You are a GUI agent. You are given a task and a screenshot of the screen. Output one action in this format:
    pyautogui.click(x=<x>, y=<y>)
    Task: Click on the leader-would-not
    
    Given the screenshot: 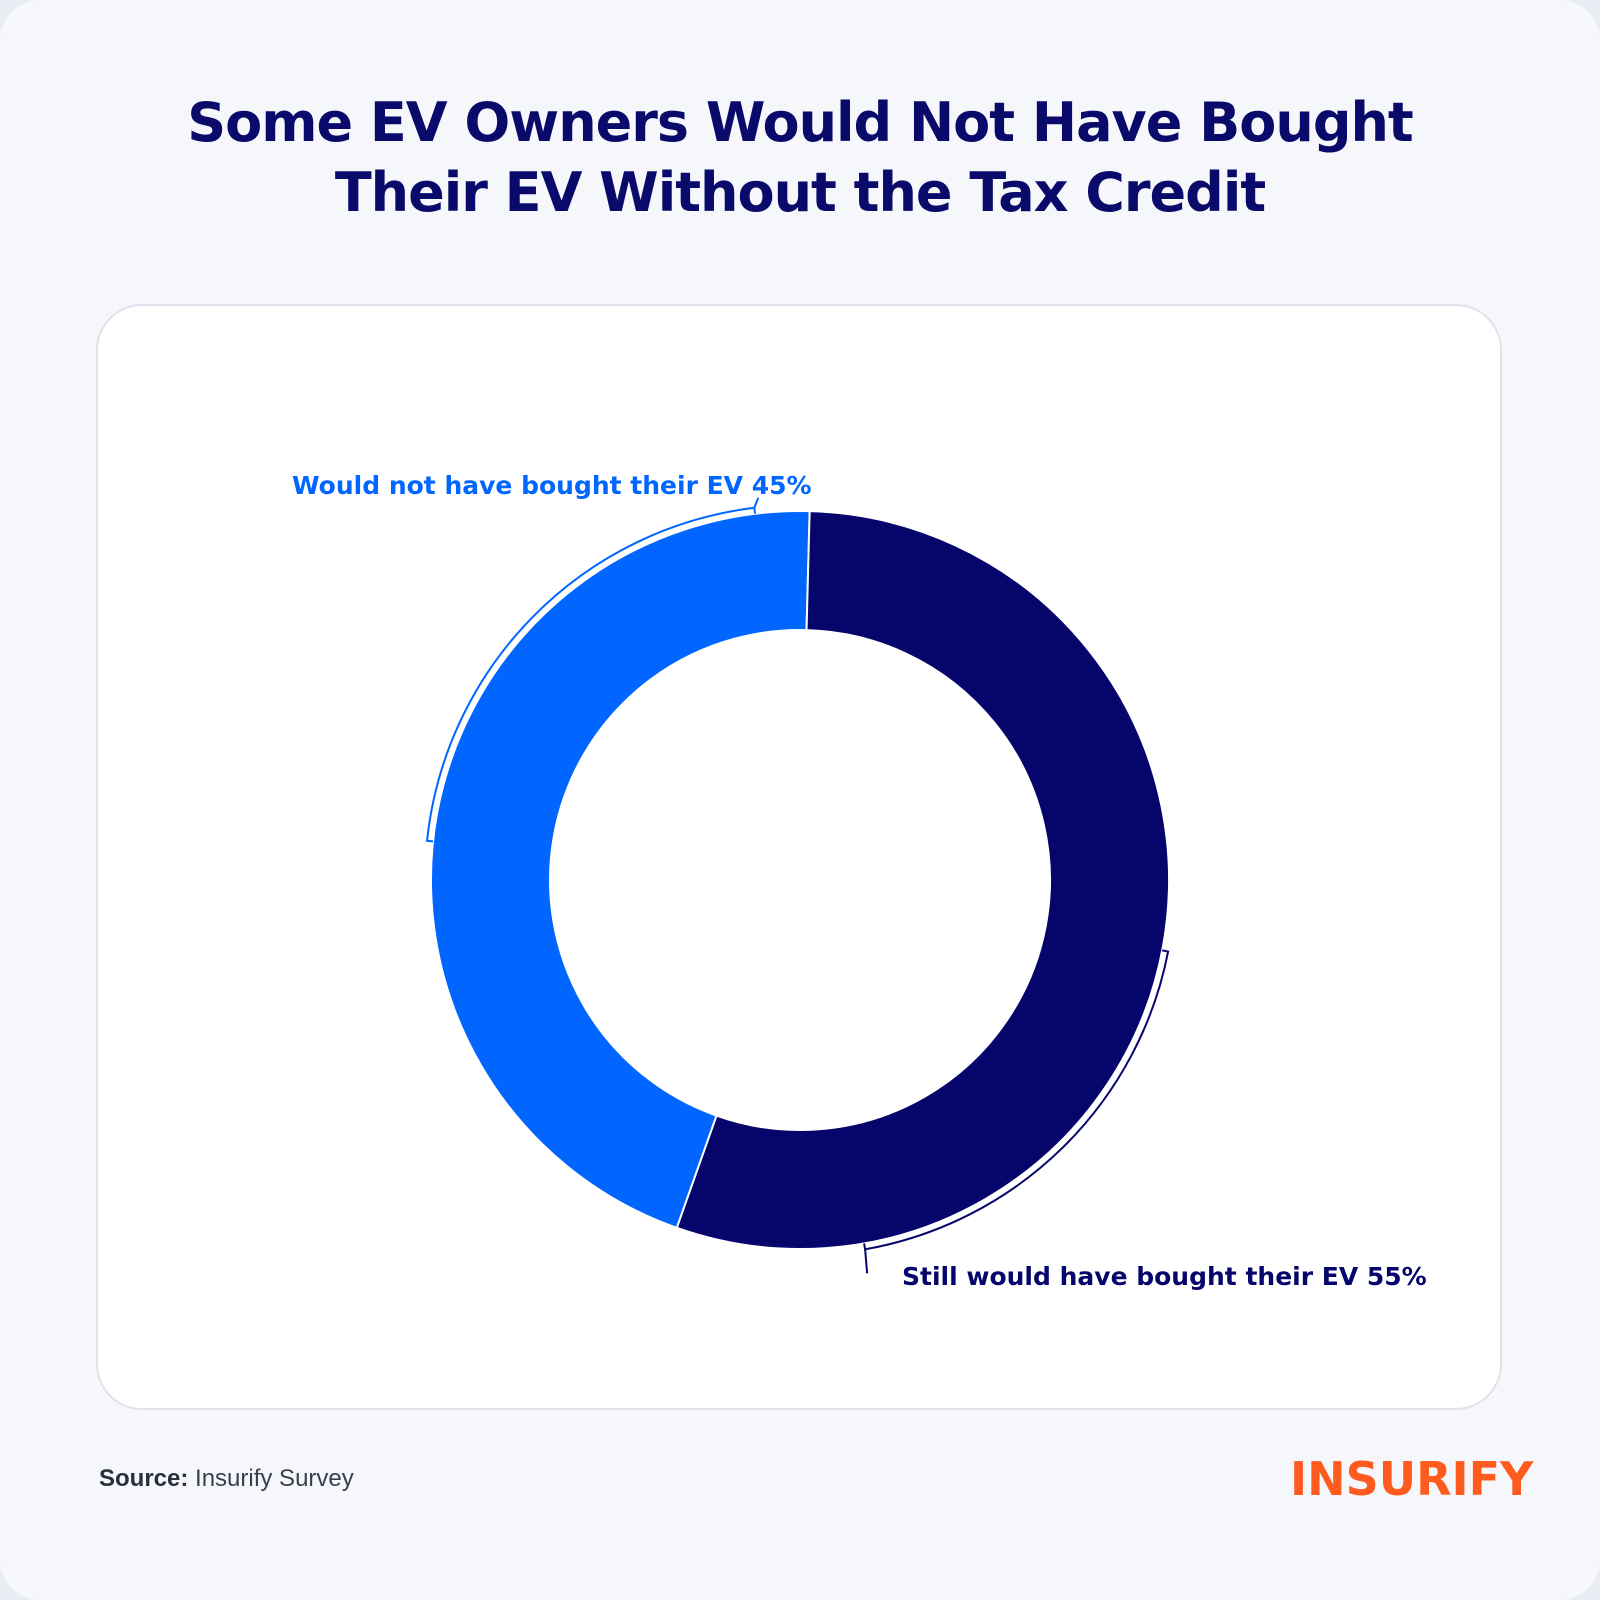 What is the action you would take?
    pyautogui.click(x=756, y=503)
    